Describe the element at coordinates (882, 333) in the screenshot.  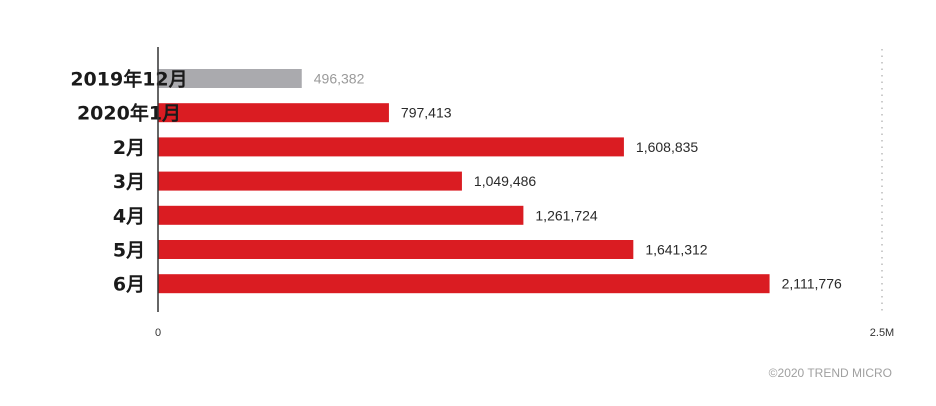
I see `x-tick-label: 2.5M` at that location.